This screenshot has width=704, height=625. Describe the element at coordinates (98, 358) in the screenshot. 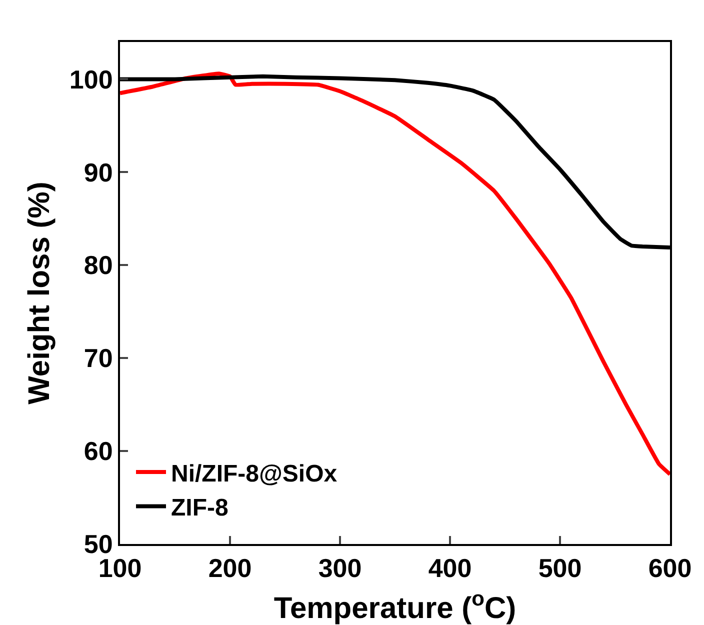

I see `y-tick-label: 70` at that location.